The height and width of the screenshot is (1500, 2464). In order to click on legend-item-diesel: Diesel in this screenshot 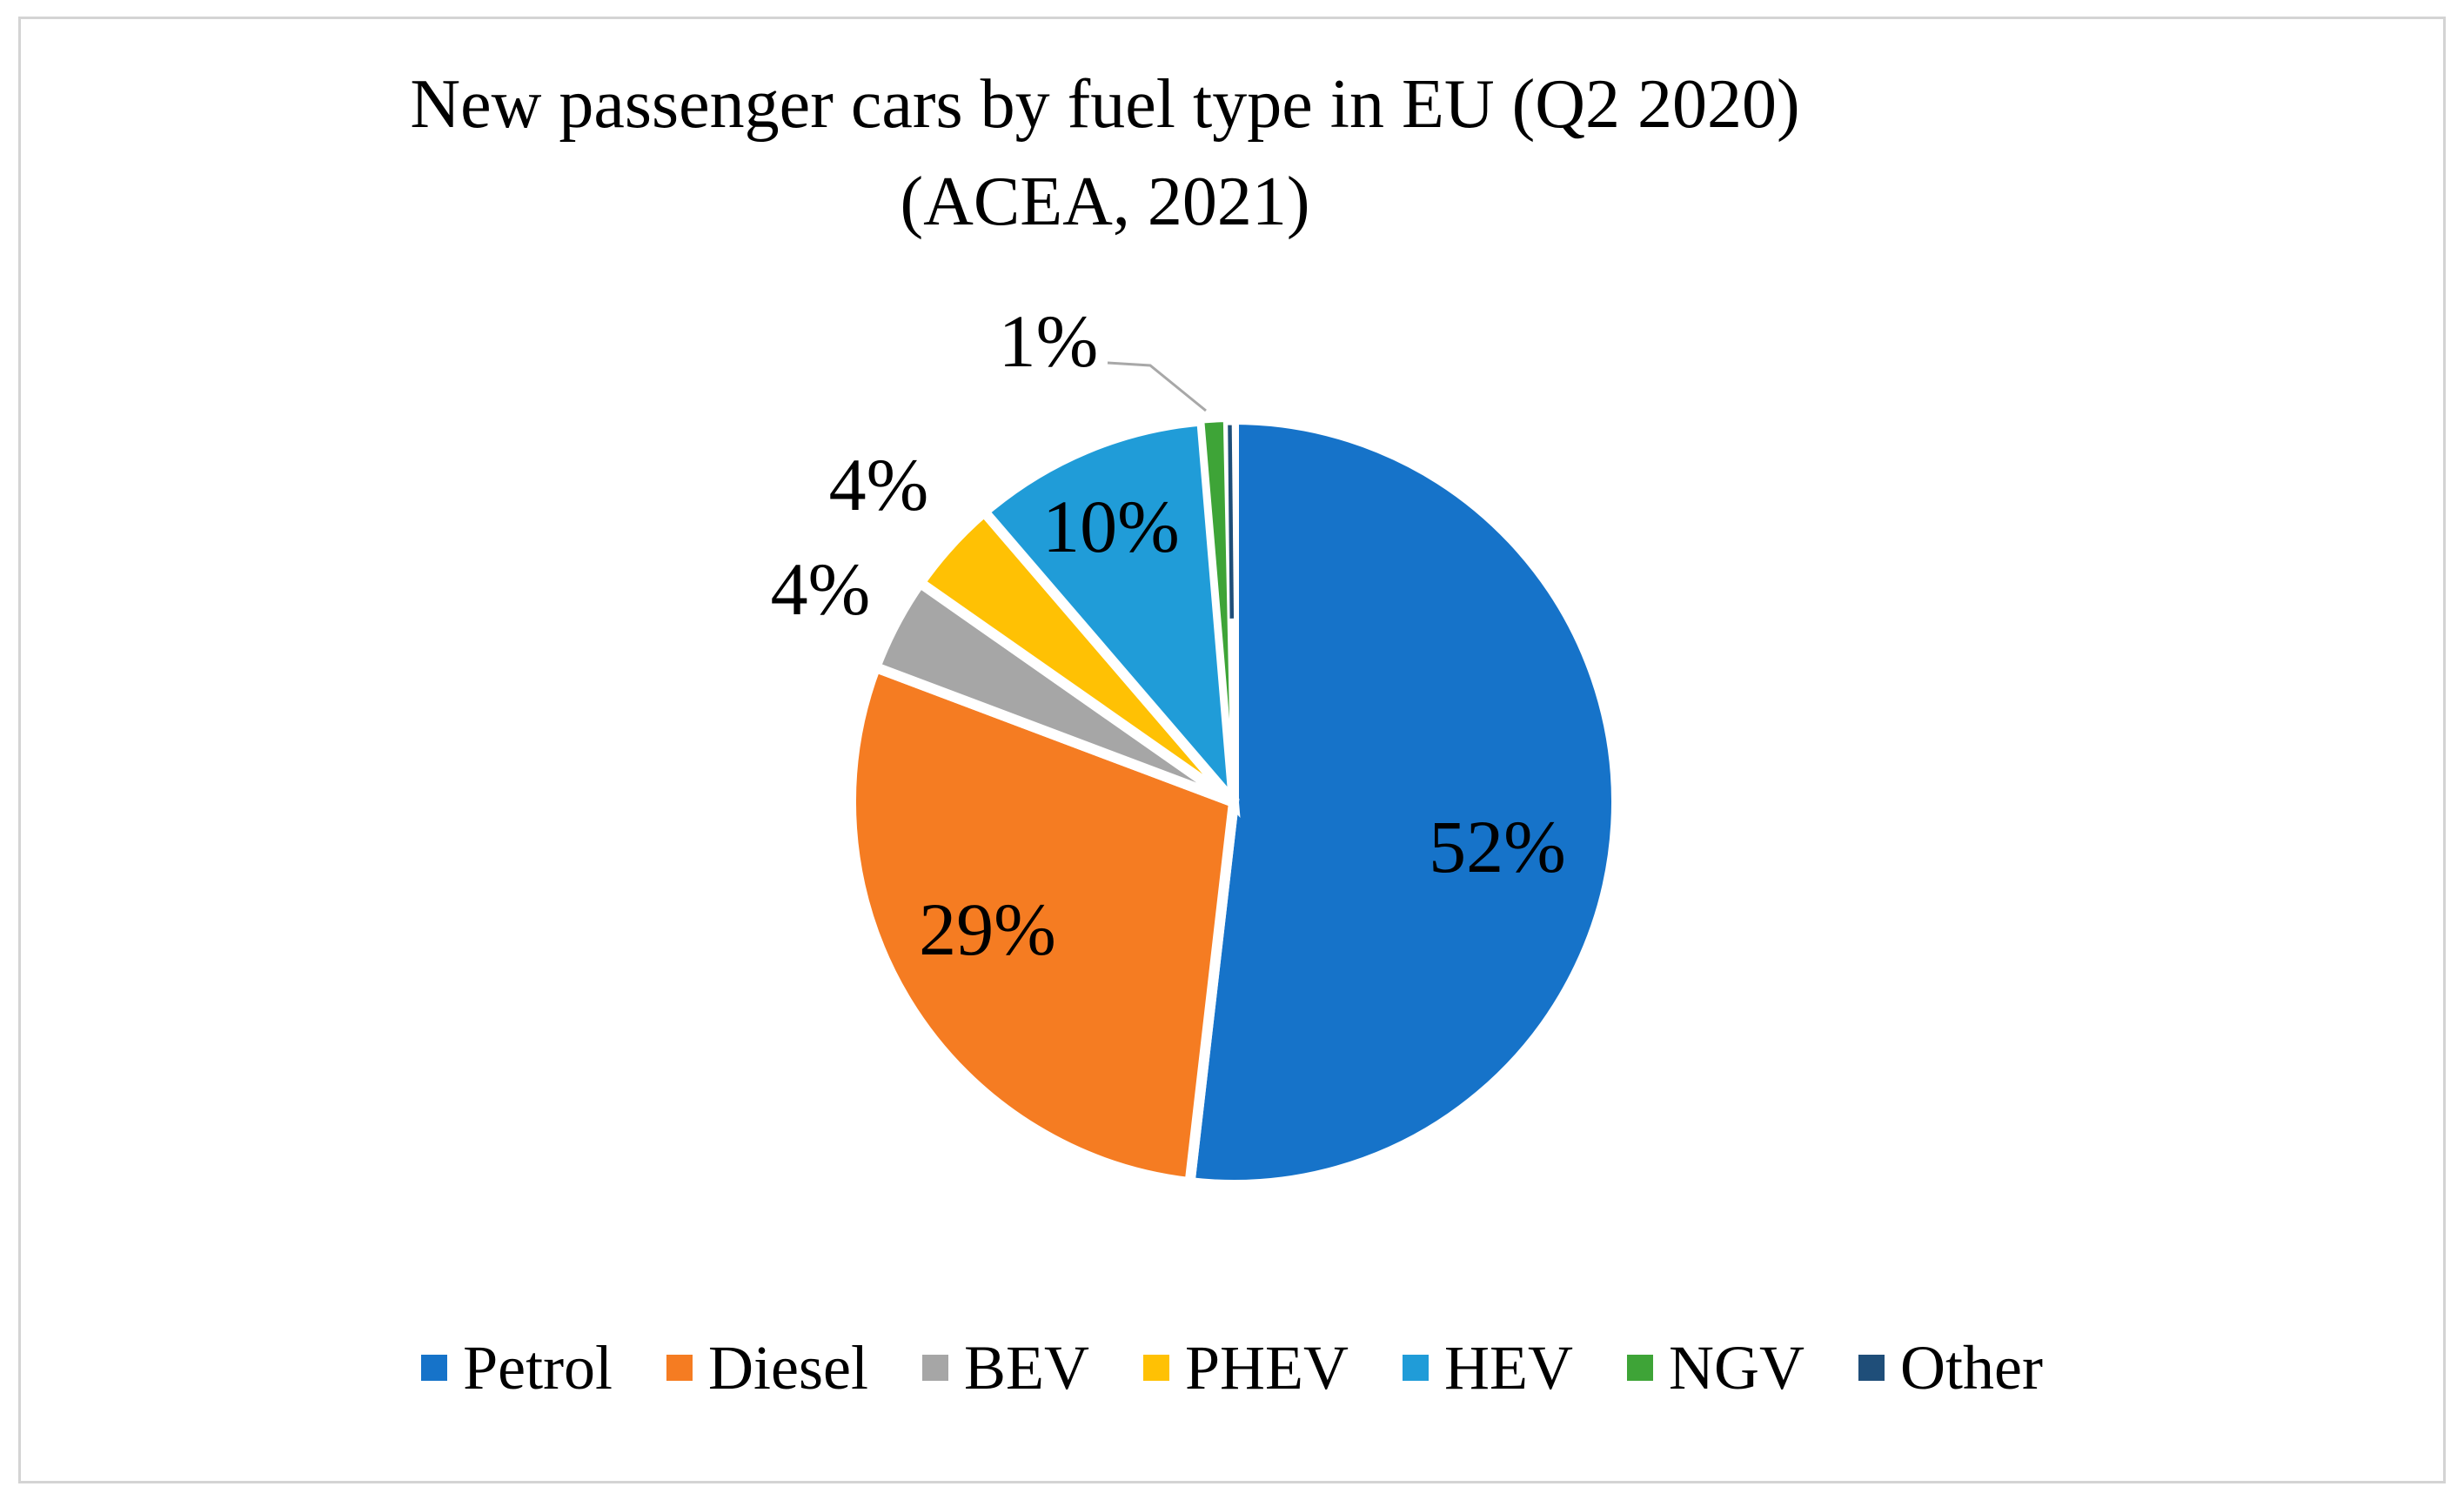, I will do `click(767, 1367)`.